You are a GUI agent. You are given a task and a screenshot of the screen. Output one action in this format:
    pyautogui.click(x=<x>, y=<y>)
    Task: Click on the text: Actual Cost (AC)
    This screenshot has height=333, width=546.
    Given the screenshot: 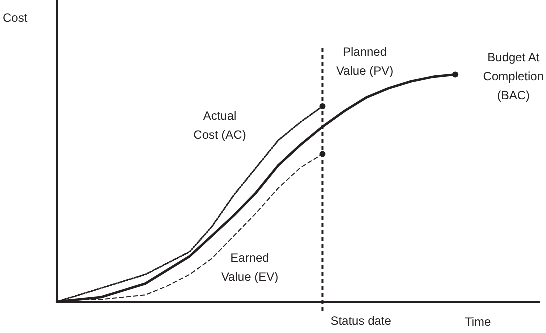 What is the action you would take?
    pyautogui.click(x=220, y=125)
    